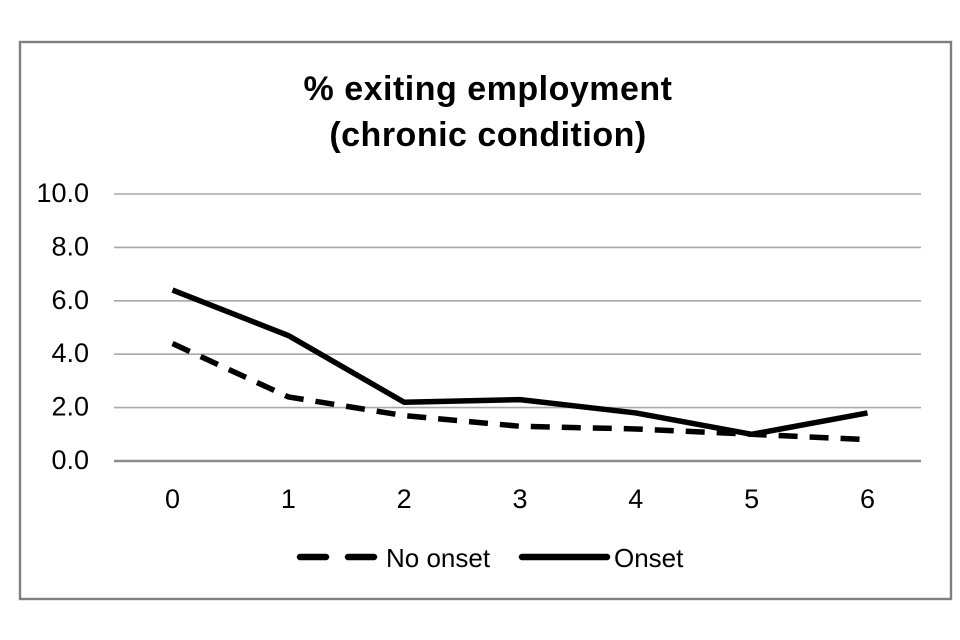 This screenshot has height=640, width=960. What do you see at coordinates (70, 300) in the screenshot?
I see `y-tick-label: 6.0` at bounding box center [70, 300].